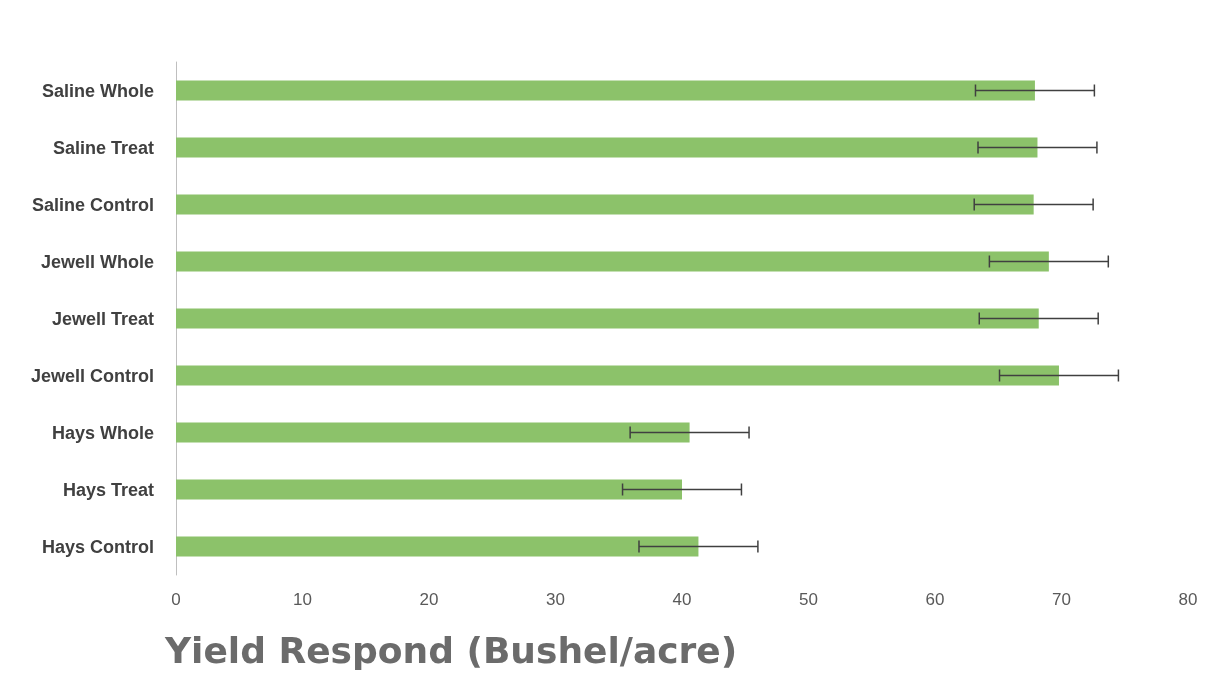  Describe the element at coordinates (97, 261) in the screenshot. I see `y-tick-label: Jewell Whole` at that location.